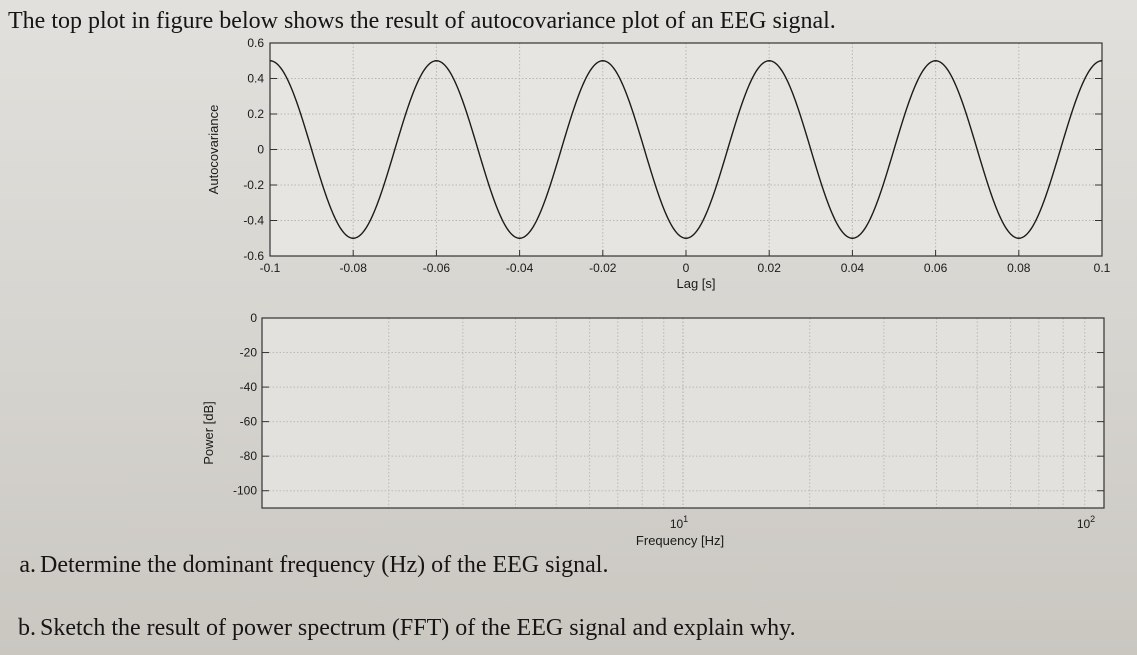  What do you see at coordinates (253, 221) in the screenshot?
I see `top-y-tick-label: -0.4` at bounding box center [253, 221].